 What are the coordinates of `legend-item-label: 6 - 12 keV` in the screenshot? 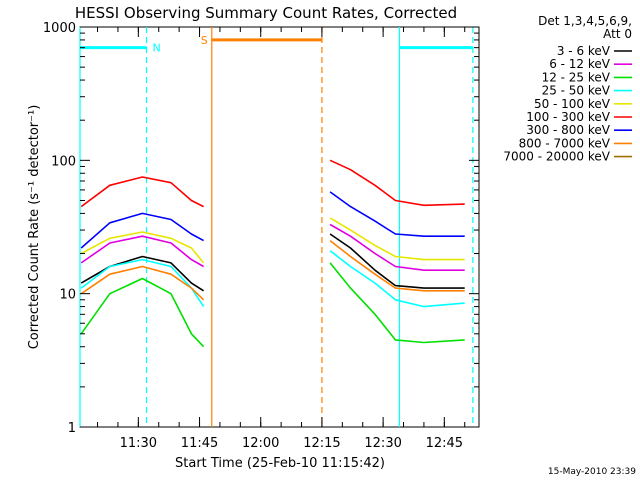 It's located at (580, 64).